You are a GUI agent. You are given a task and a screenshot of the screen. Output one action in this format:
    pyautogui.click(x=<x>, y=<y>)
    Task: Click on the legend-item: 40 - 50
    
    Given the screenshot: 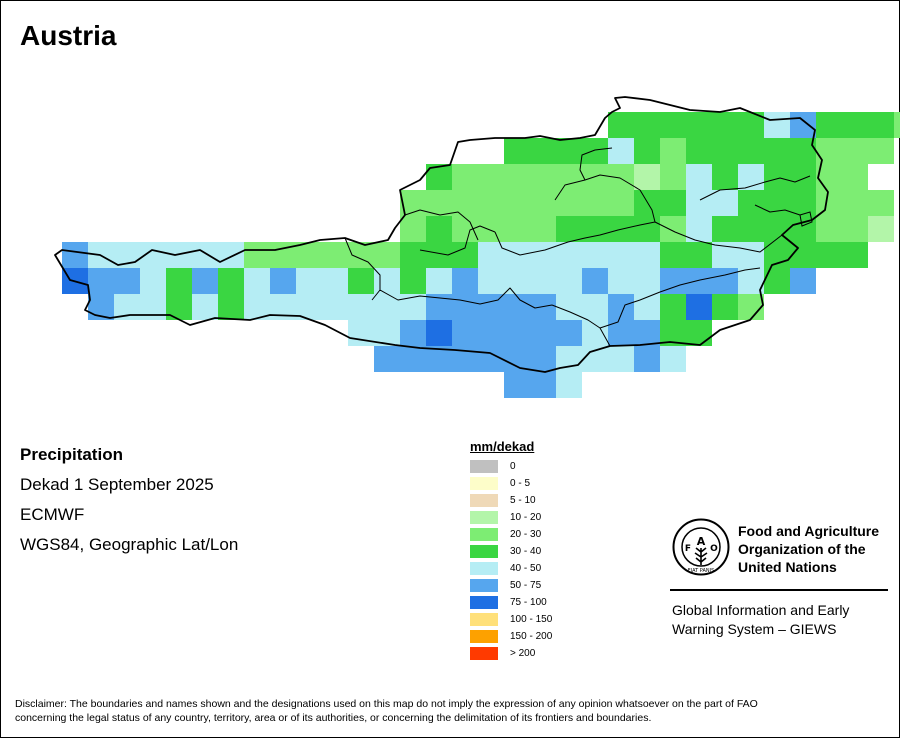 What is the action you would take?
    pyautogui.click(x=511, y=568)
    